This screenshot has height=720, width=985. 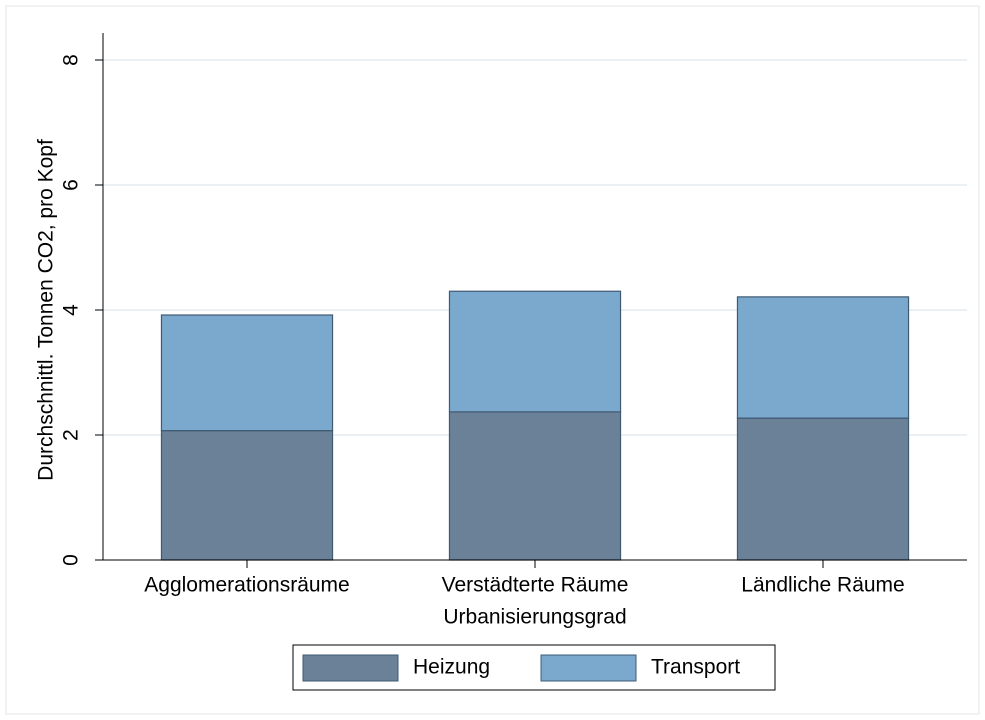 What do you see at coordinates (695, 667) in the screenshot?
I see `legend-label: Transport` at bounding box center [695, 667].